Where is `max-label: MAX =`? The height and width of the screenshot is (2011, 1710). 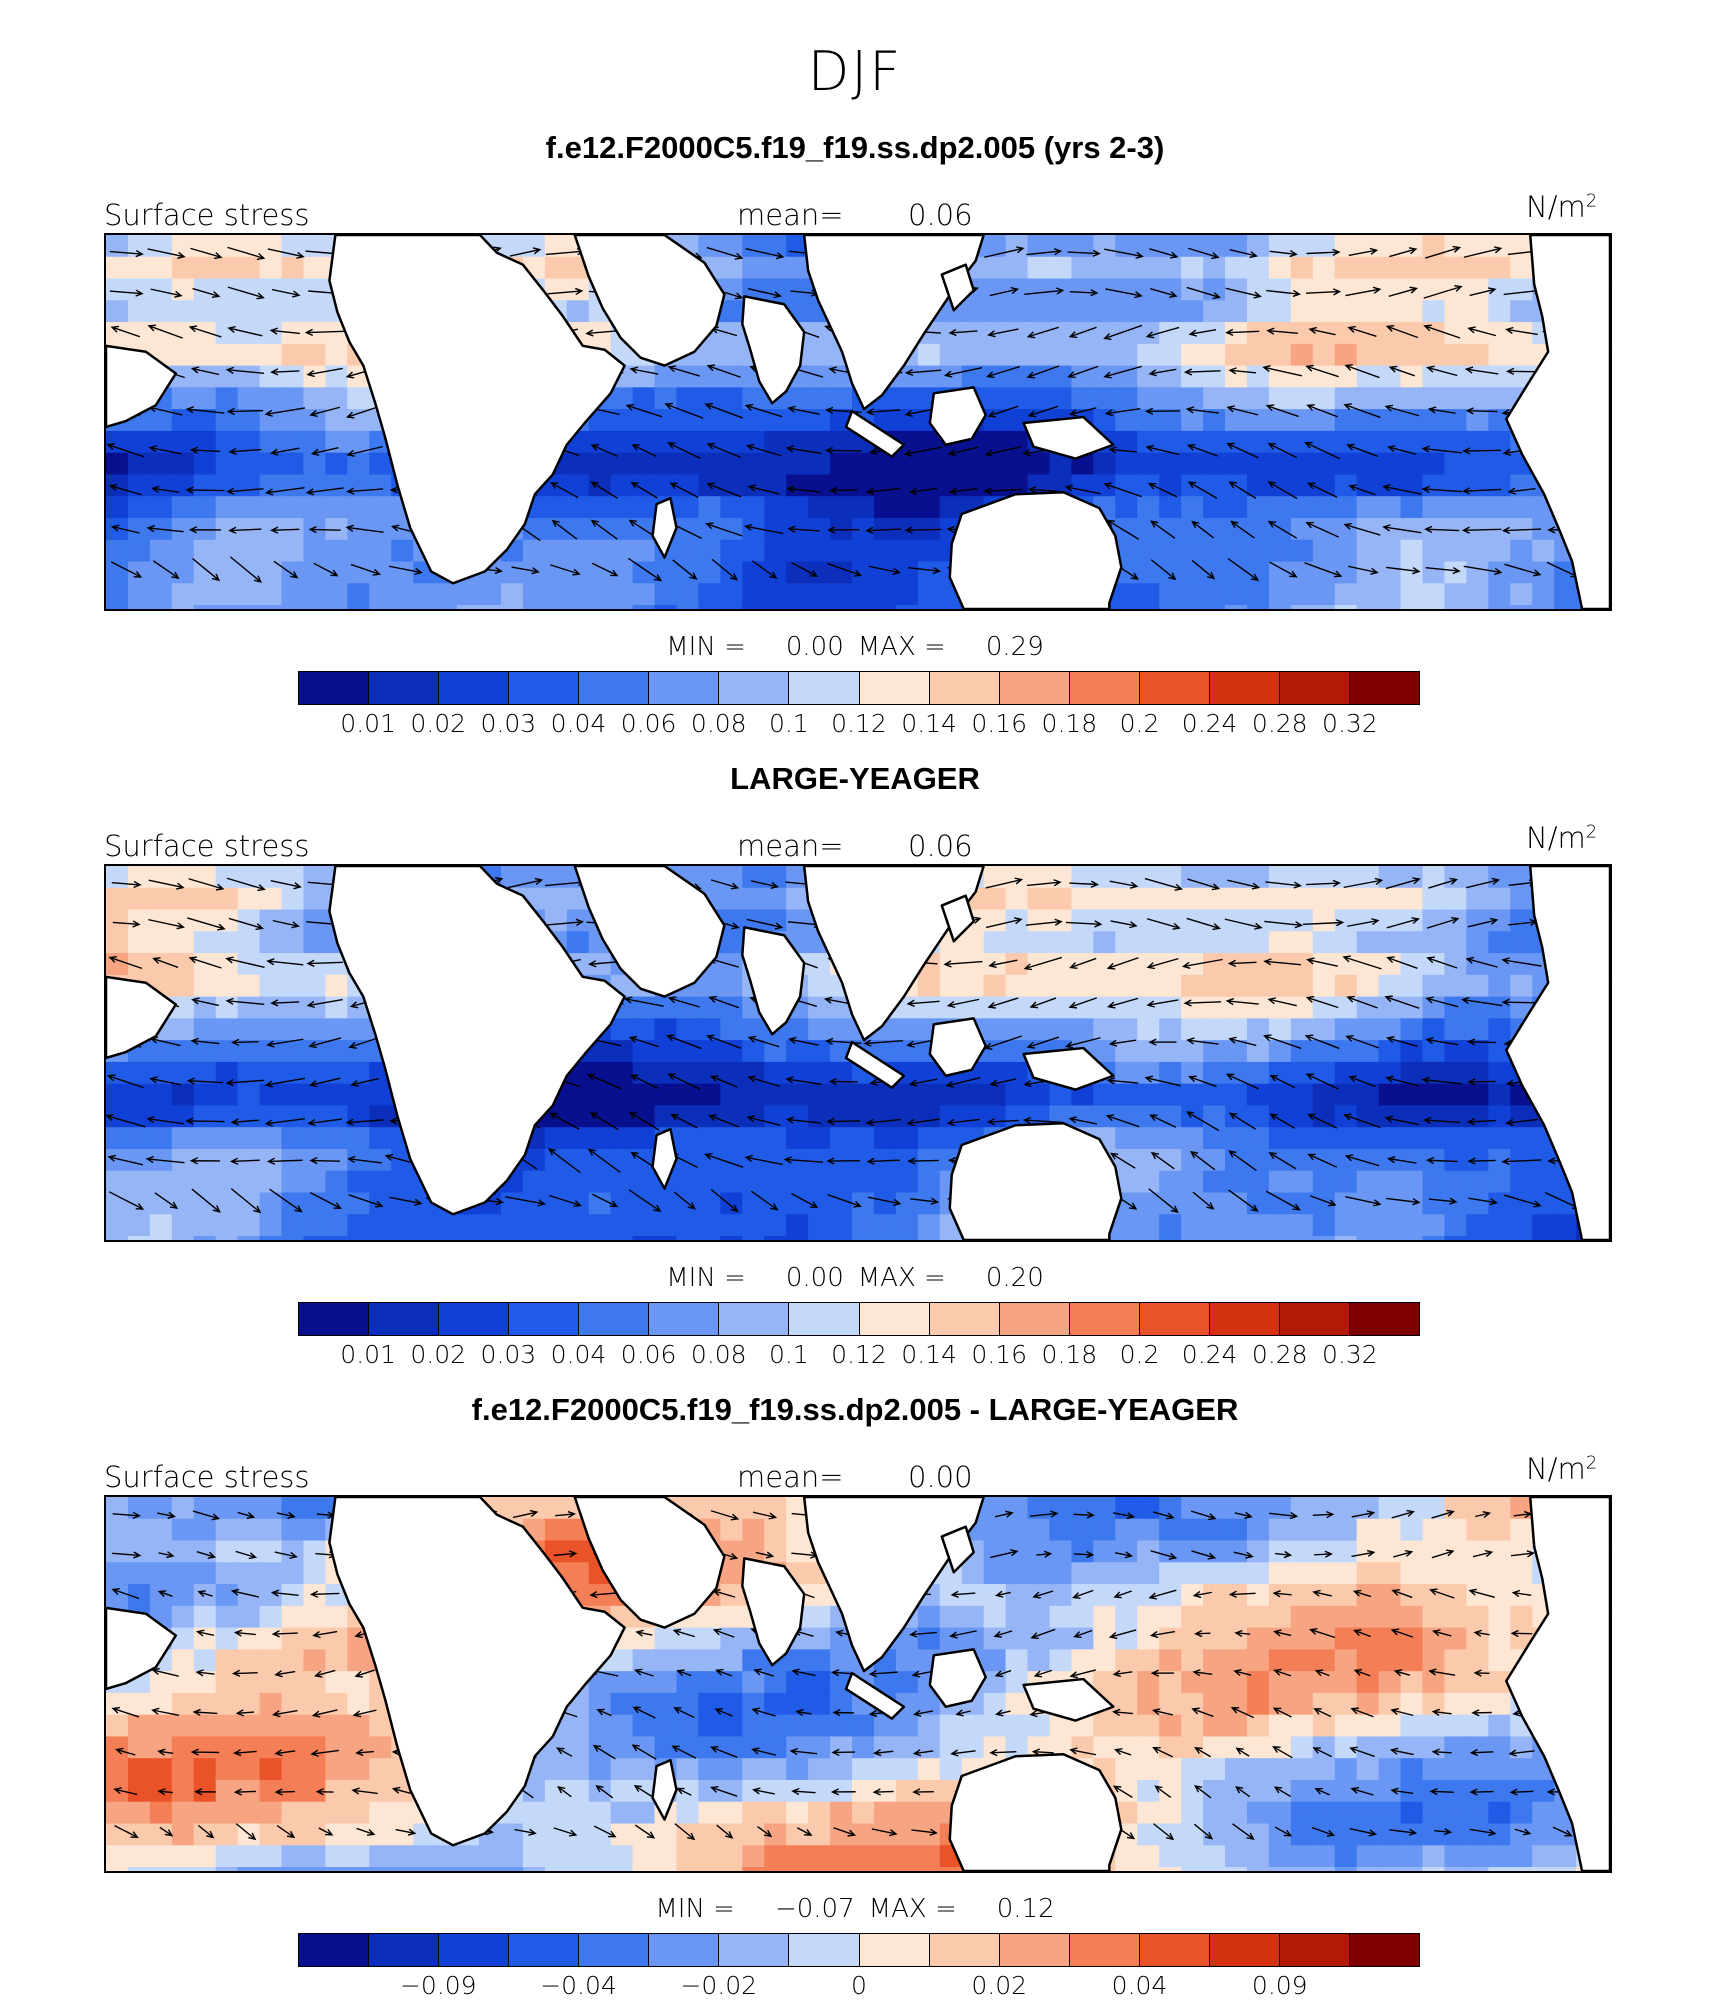 max-label: MAX = is located at coordinates (912, 1909).